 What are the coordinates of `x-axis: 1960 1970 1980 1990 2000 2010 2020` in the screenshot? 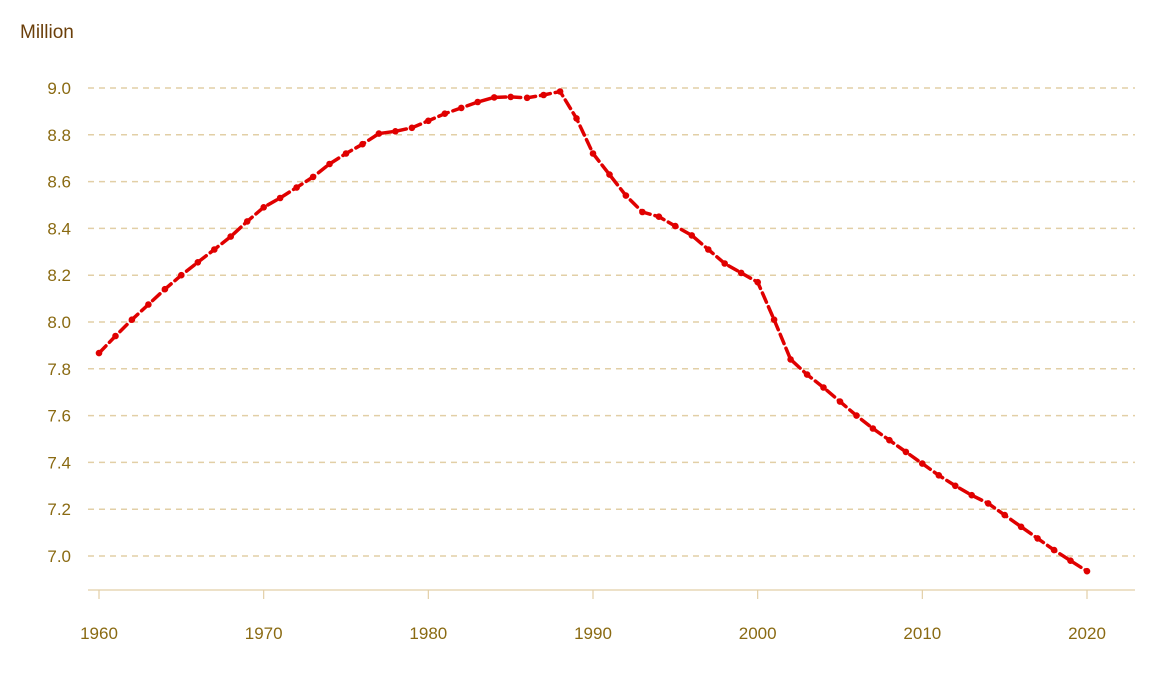 It's located at (607, 616).